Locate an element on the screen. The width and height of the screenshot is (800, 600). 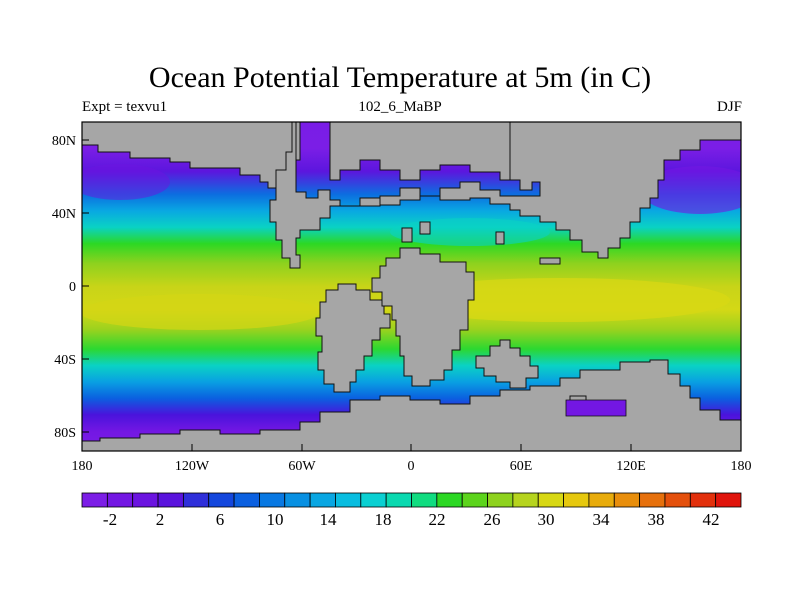
tethys-band is located at coordinates (470, 232).